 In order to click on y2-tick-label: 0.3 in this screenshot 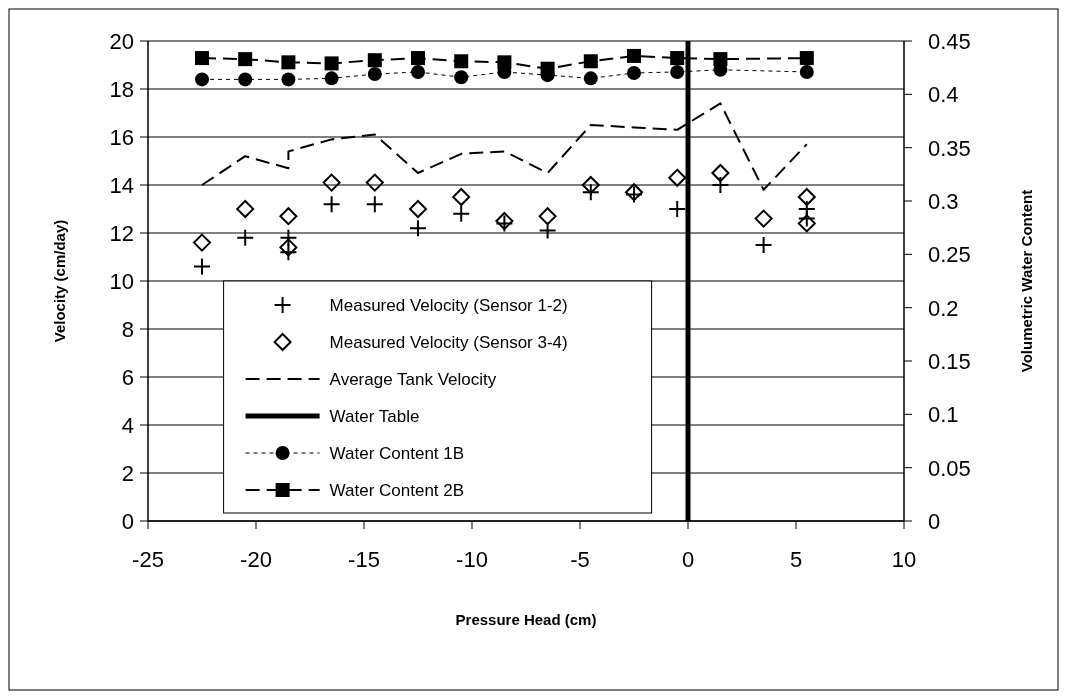, I will do `click(943, 201)`.